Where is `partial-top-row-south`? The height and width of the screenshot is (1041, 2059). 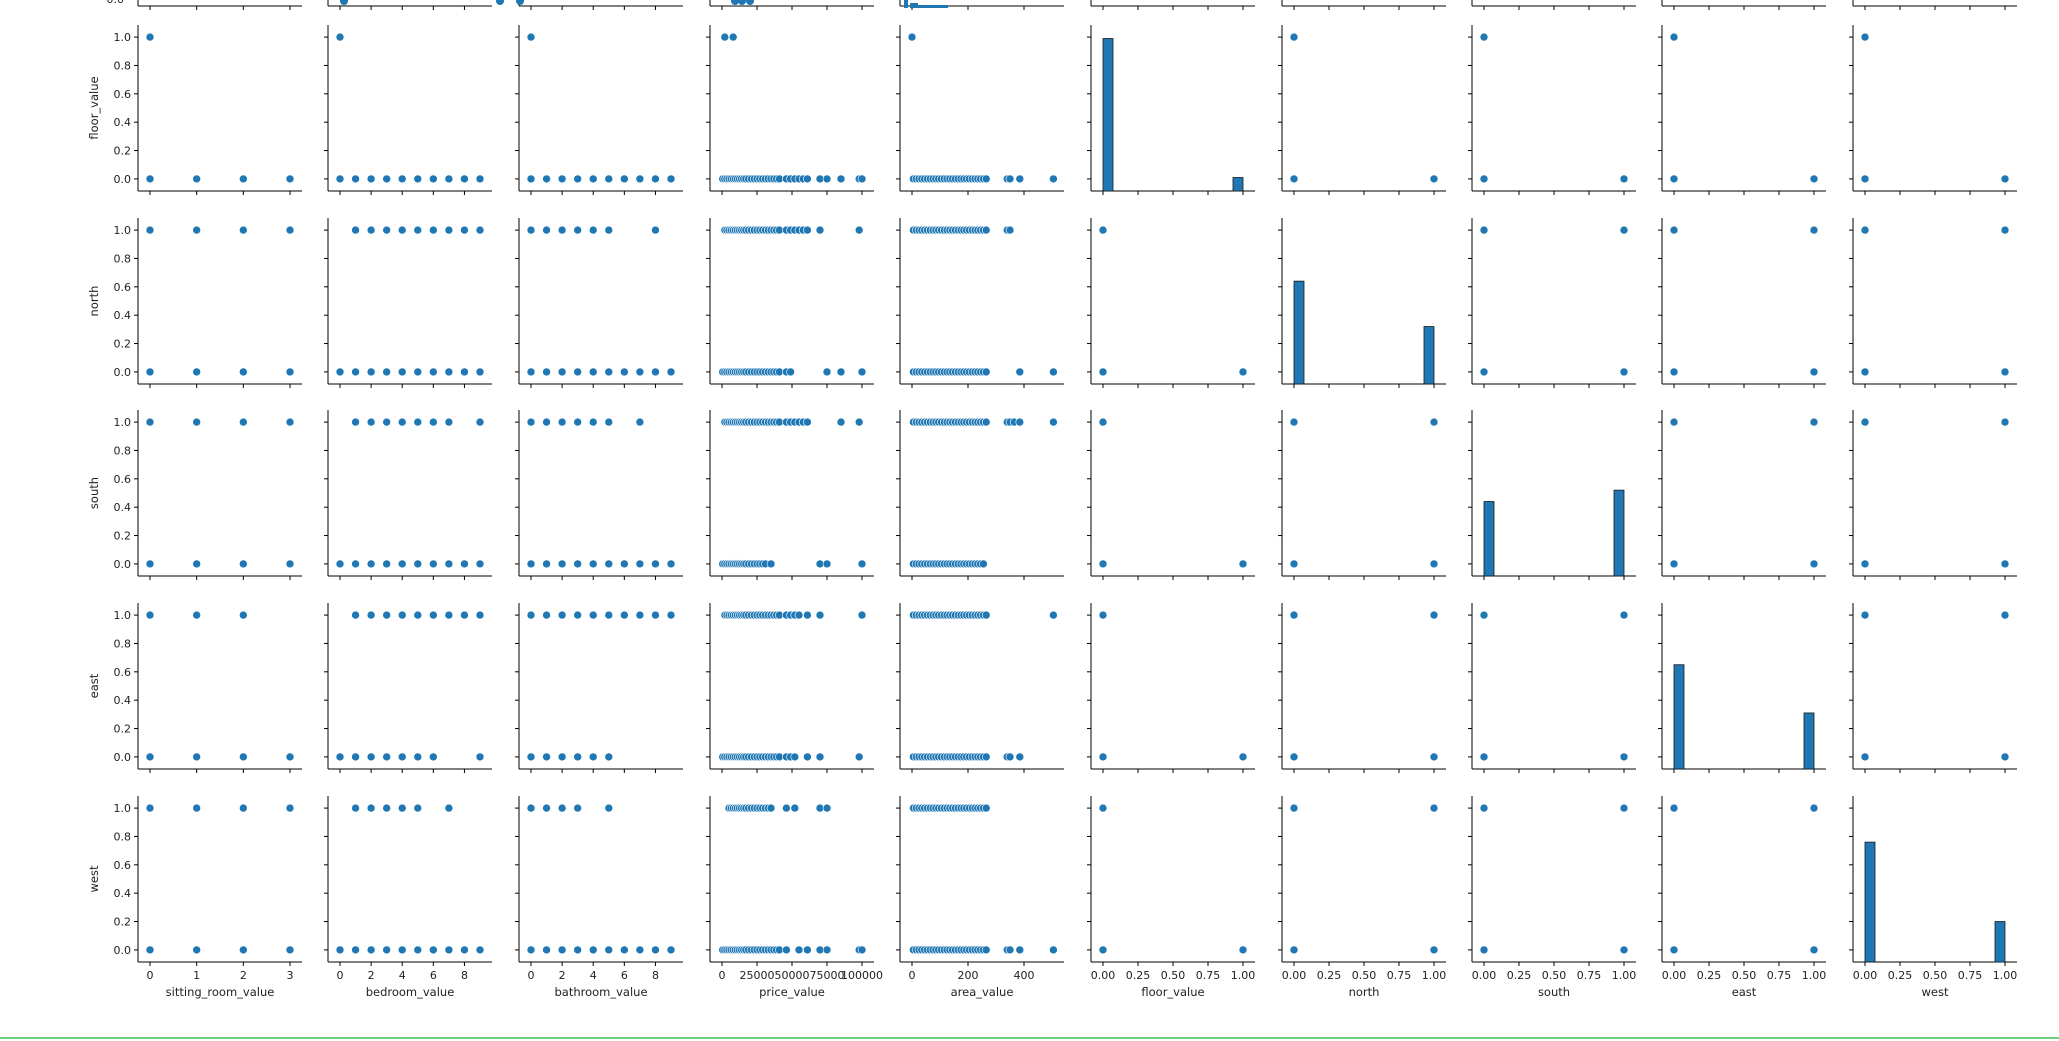
partial-top-row-south is located at coordinates (1553, 5).